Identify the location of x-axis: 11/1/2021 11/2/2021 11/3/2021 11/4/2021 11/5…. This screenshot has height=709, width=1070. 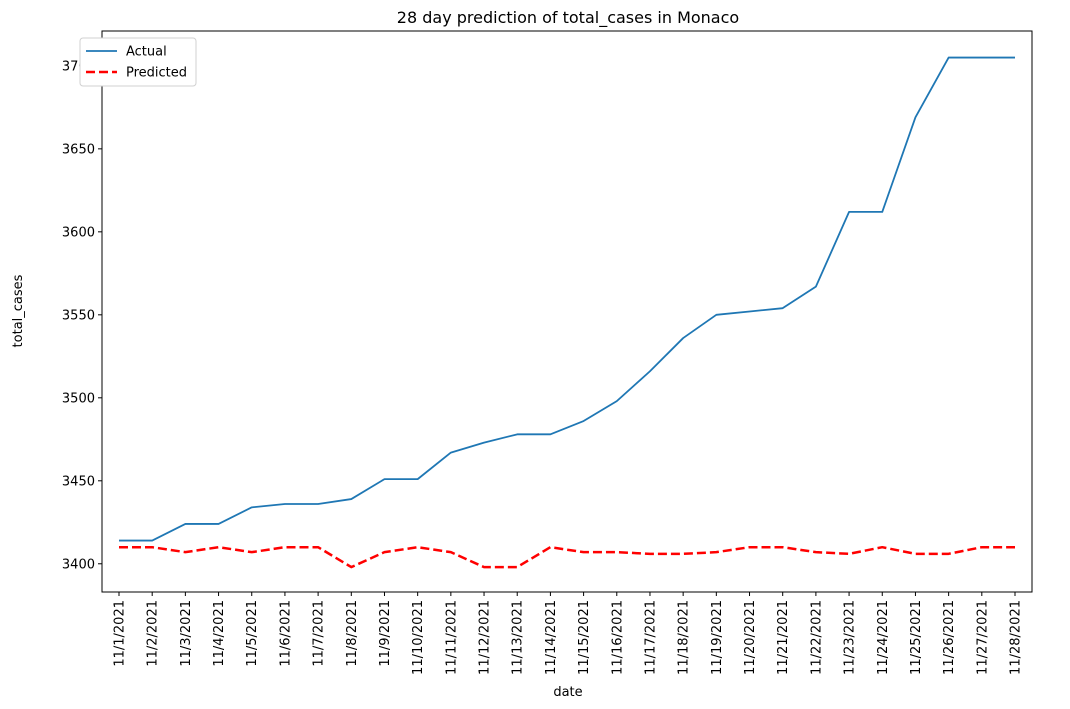
(568, 633).